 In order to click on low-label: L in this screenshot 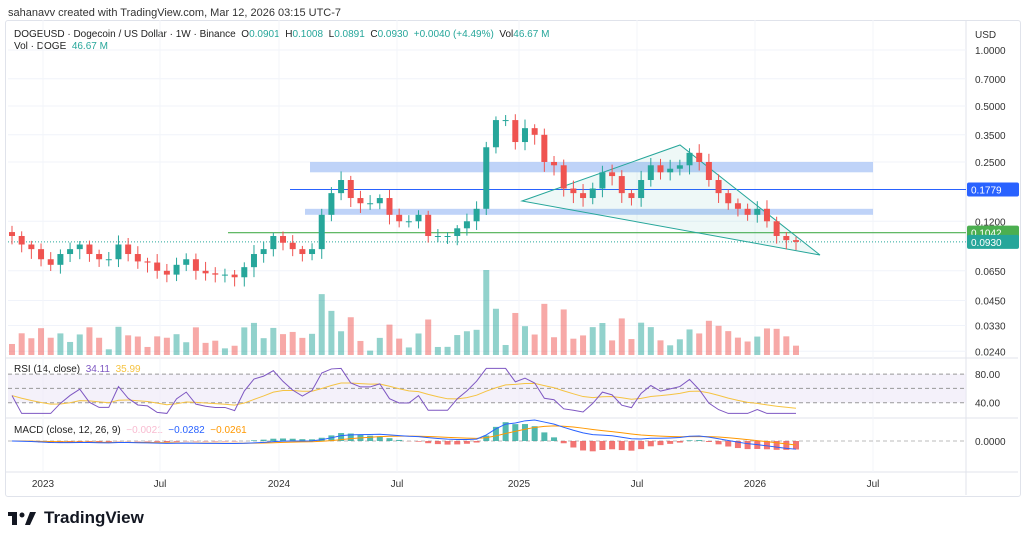, I will do `click(331, 34)`.